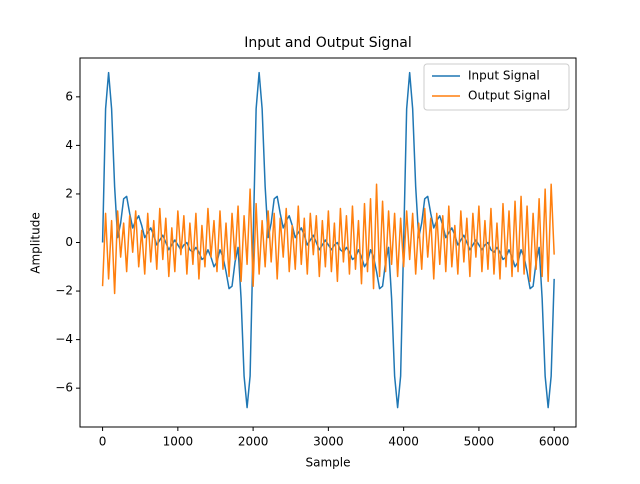 The width and height of the screenshot is (640, 484). I want to click on x-axis-label: Sample, so click(328, 463).